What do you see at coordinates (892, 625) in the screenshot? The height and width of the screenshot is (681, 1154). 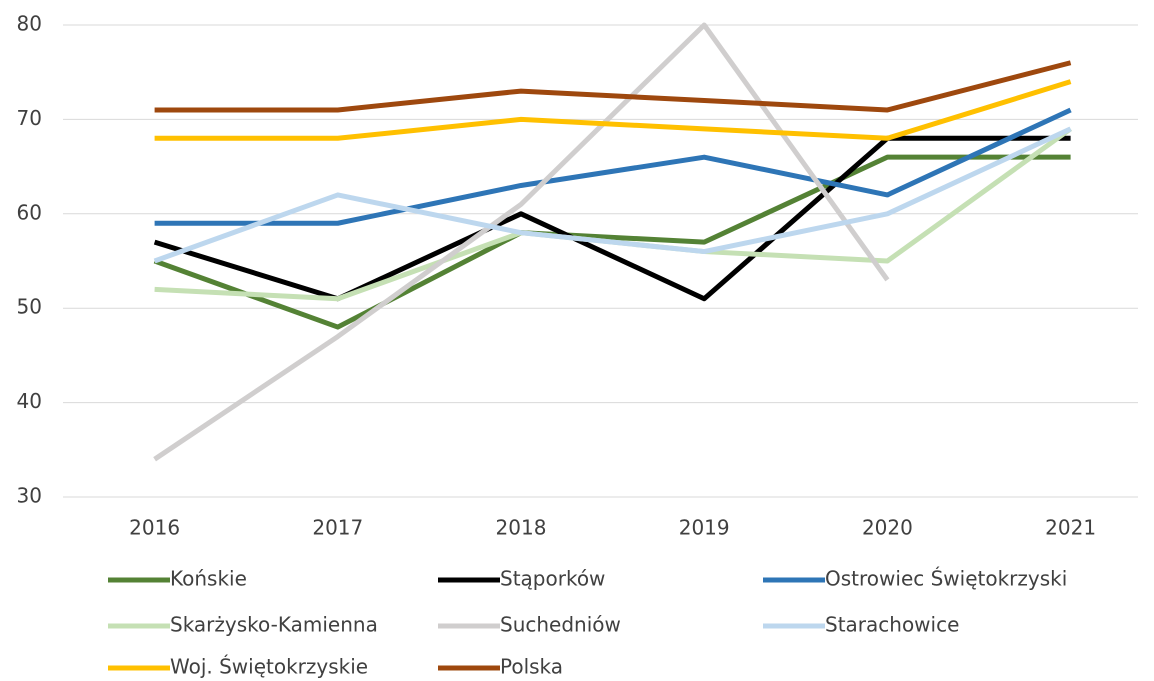 I see `legend-label: Starachowice` at bounding box center [892, 625].